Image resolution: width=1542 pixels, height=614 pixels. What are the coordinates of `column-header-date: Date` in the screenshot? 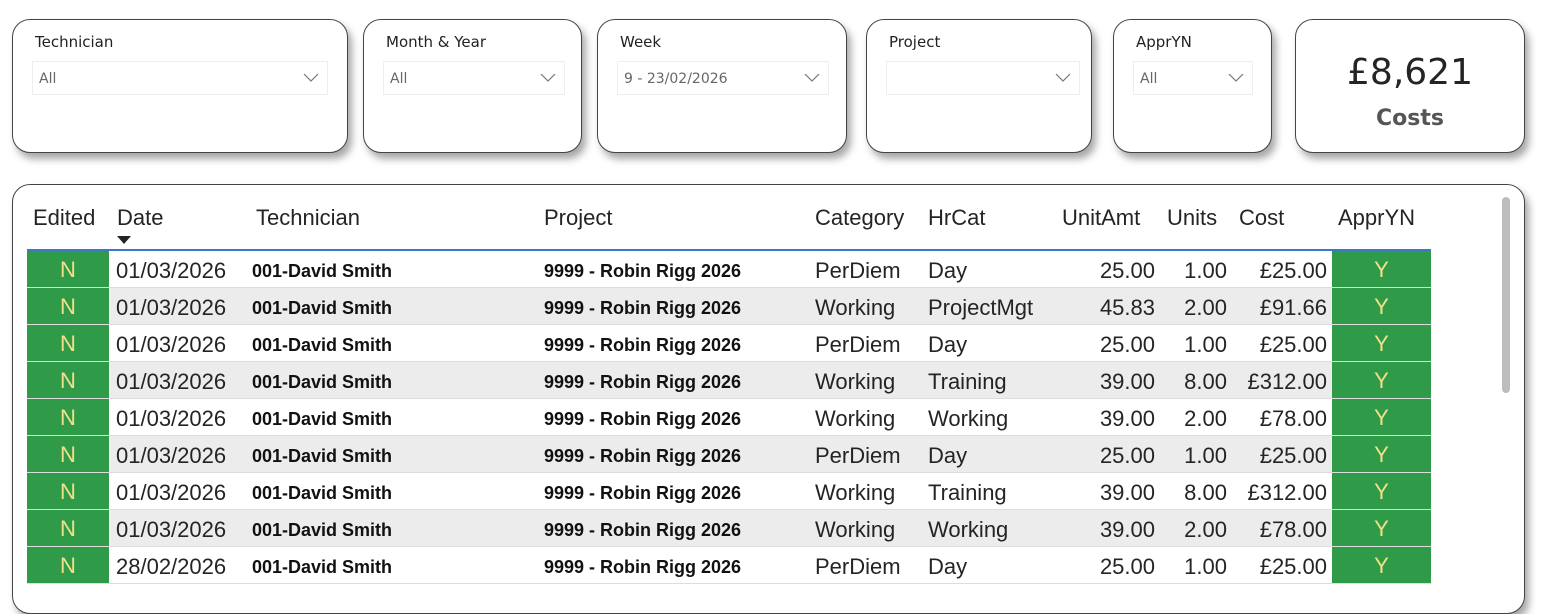 It's located at (140, 217).